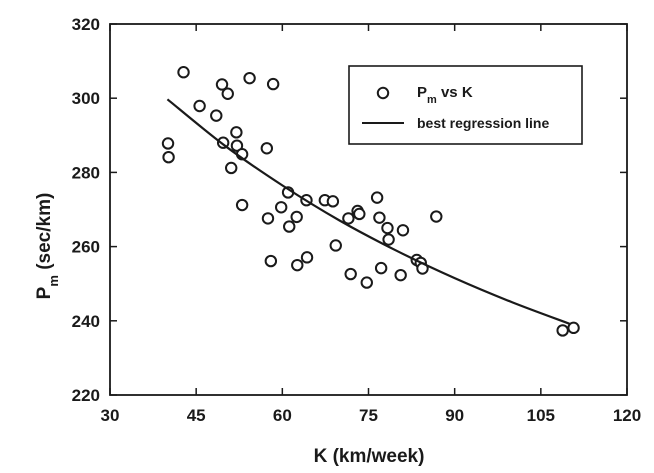 The image size is (654, 473). I want to click on legend-box, so click(465, 105).